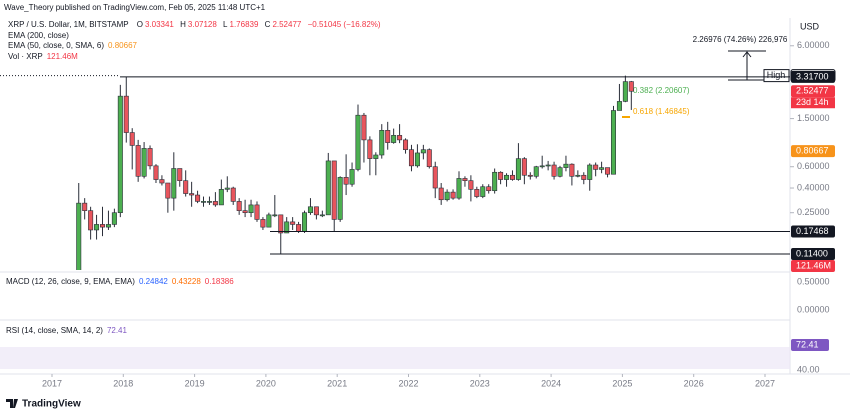  I want to click on fib-382: 0.382 (2.20607), so click(661, 90).